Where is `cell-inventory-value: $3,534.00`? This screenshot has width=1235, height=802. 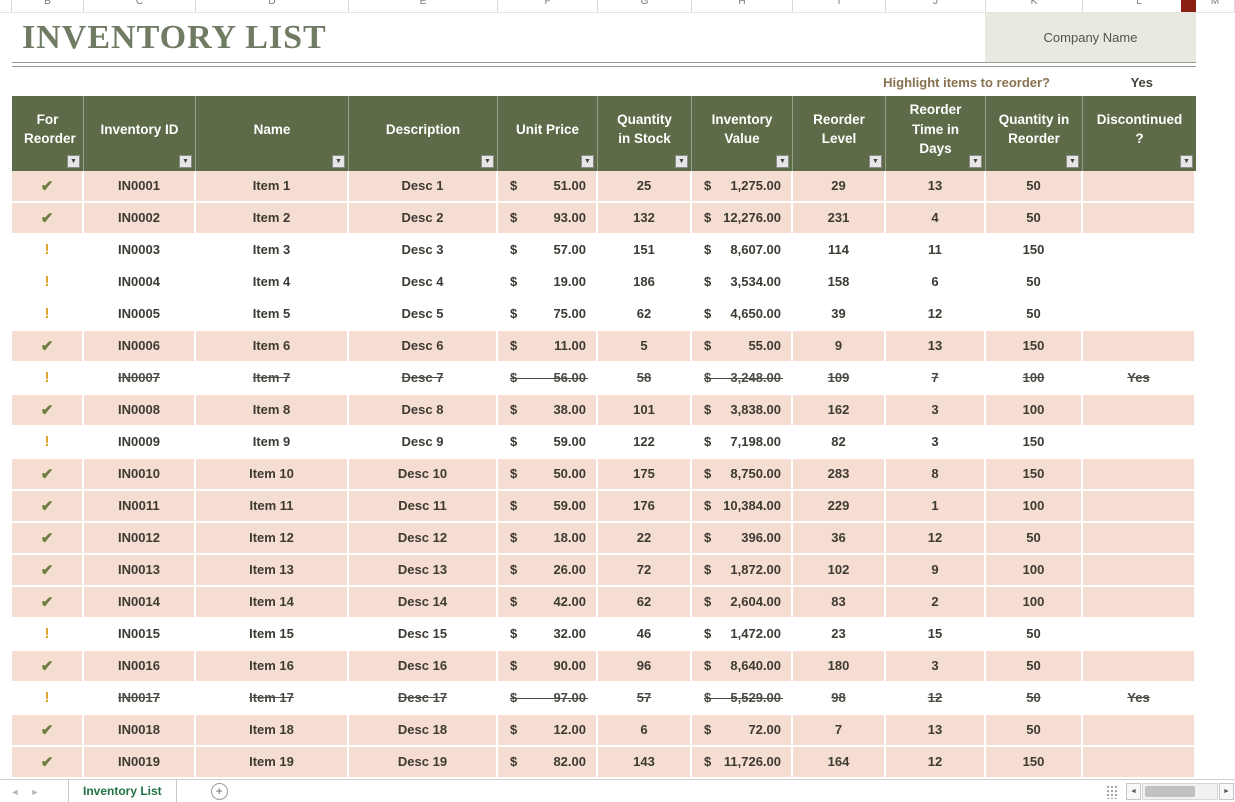
cell-inventory-value: $3,534.00 is located at coordinates (742, 282).